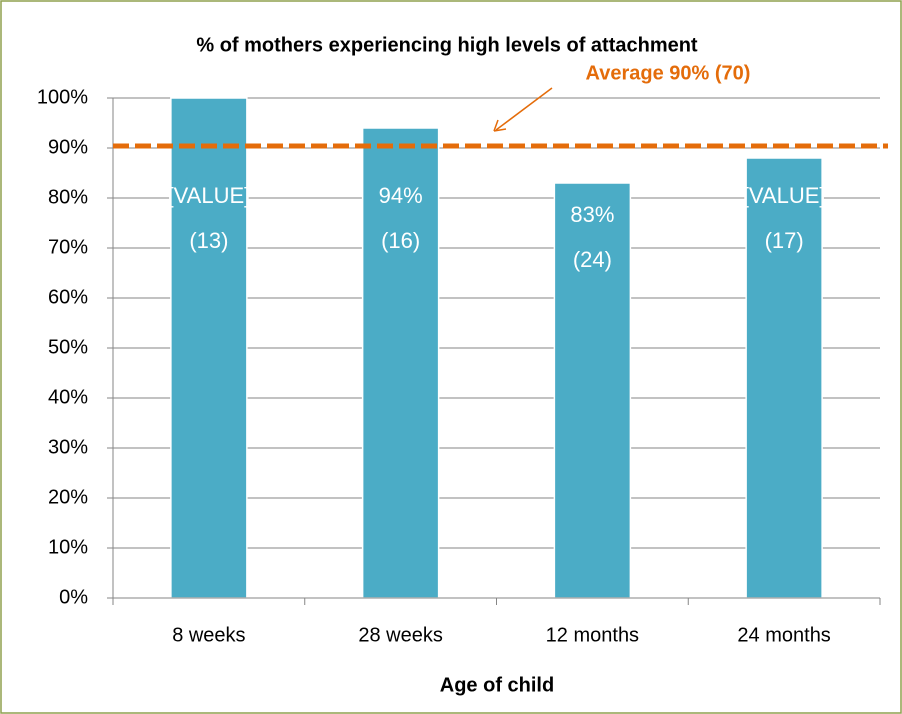  What do you see at coordinates (784, 240) in the screenshot?
I see `value-label: (17)` at bounding box center [784, 240].